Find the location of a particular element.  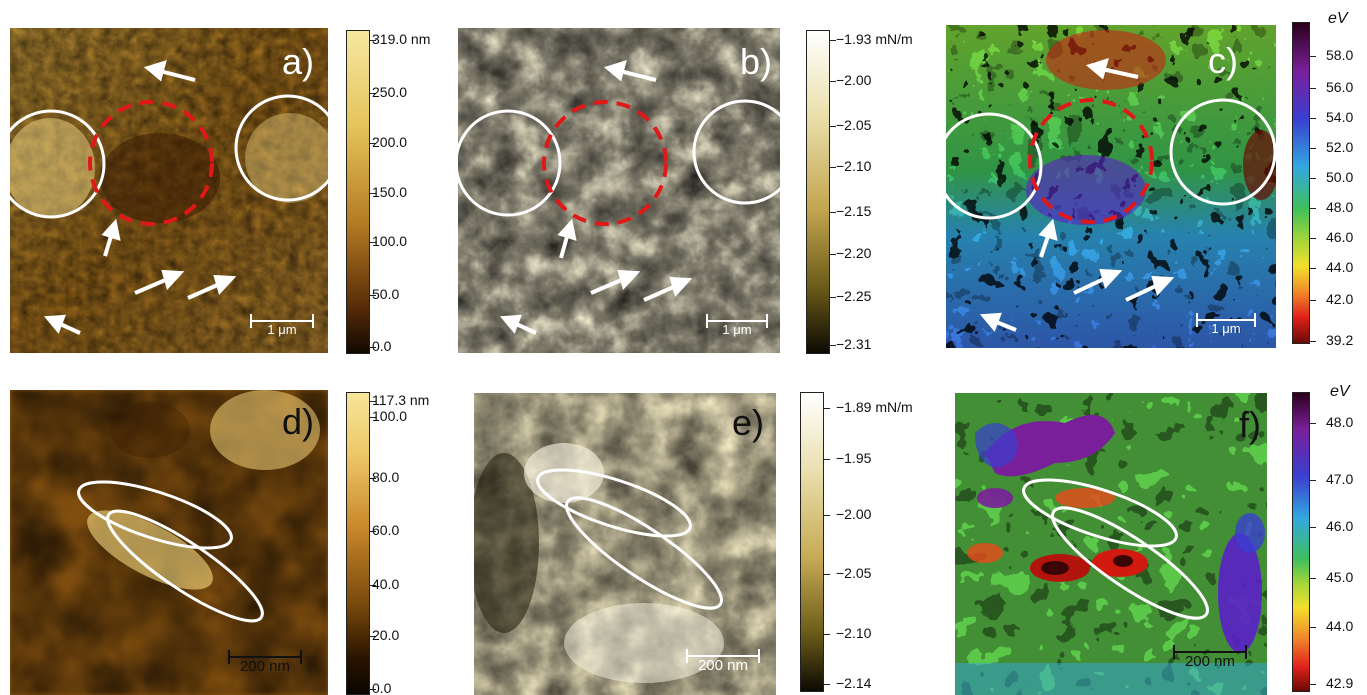

colorbar-e-tick-label: −2.05 is located at coordinates (854, 573).